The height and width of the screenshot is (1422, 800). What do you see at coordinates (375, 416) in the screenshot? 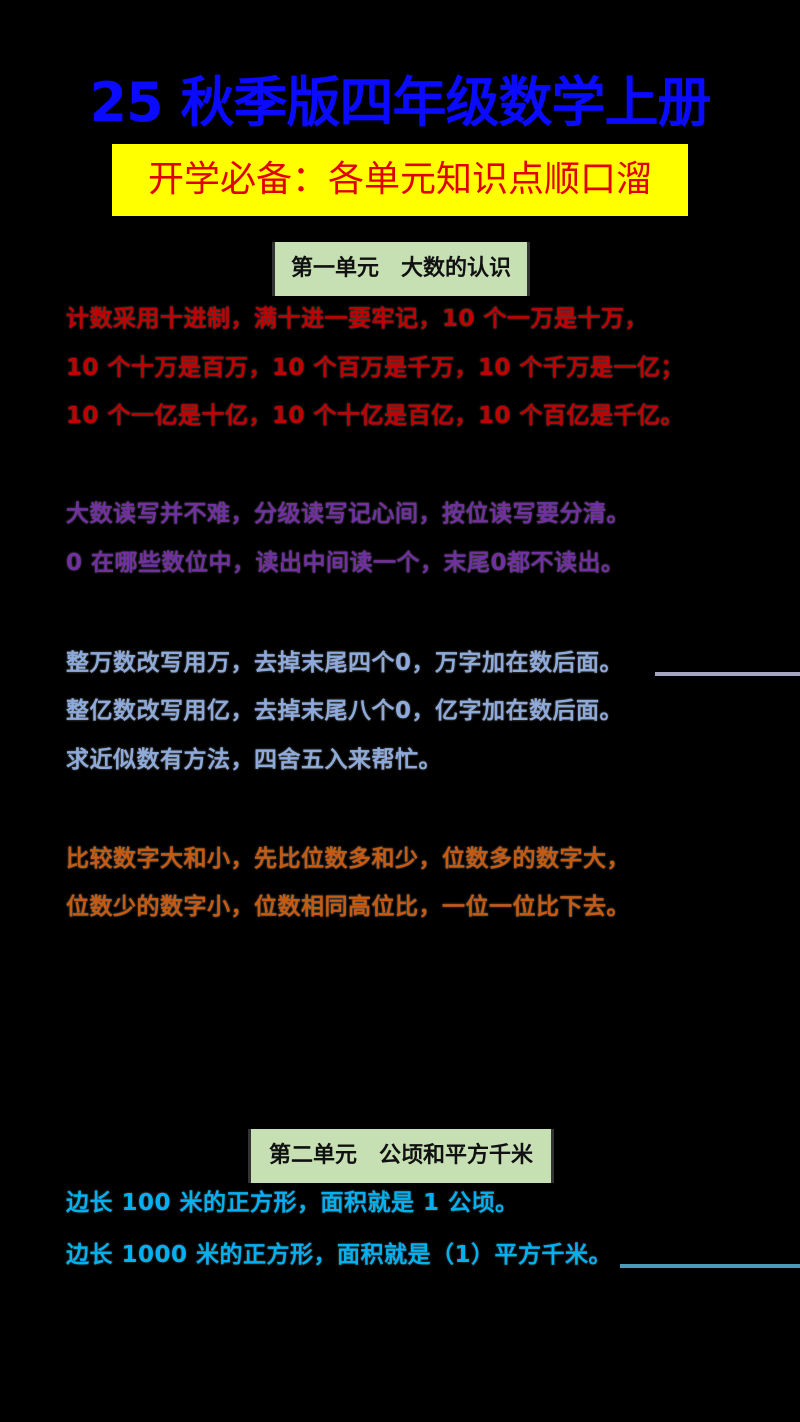
I see `unit-1-line: 10 个一亿是十亿，10 个十亿是百亿，10 个百亿是千亿。` at bounding box center [375, 416].